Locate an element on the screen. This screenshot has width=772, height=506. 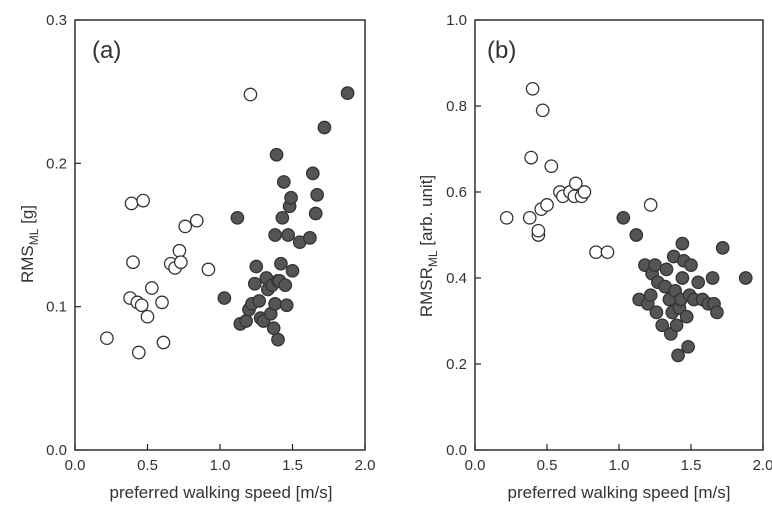
x-tick-label: 2.0 is located at coordinates (762, 465).